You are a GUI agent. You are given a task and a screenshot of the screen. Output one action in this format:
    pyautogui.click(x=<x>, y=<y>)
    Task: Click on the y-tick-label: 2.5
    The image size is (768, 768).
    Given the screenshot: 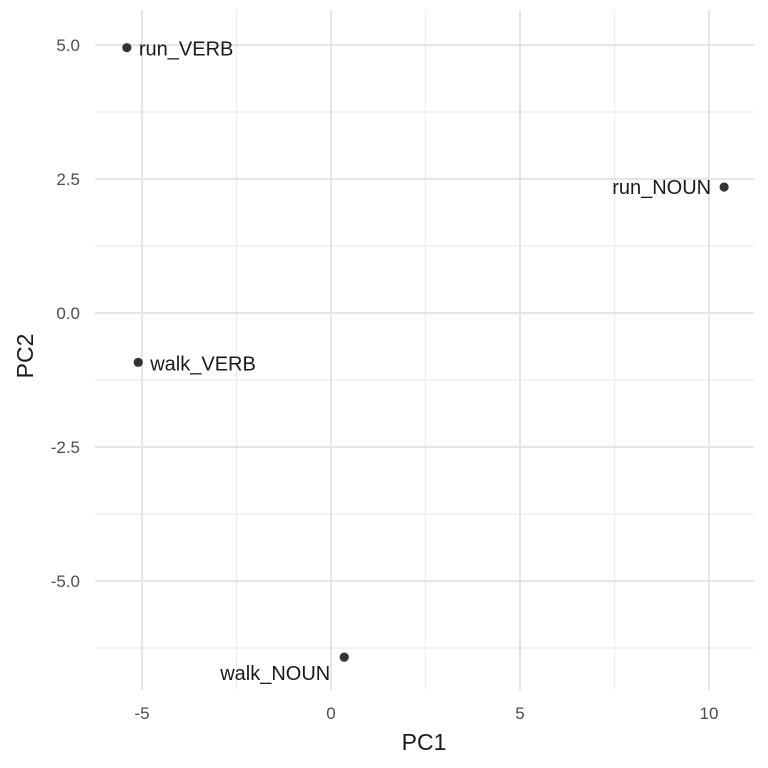 What is the action you would take?
    pyautogui.click(x=68, y=179)
    